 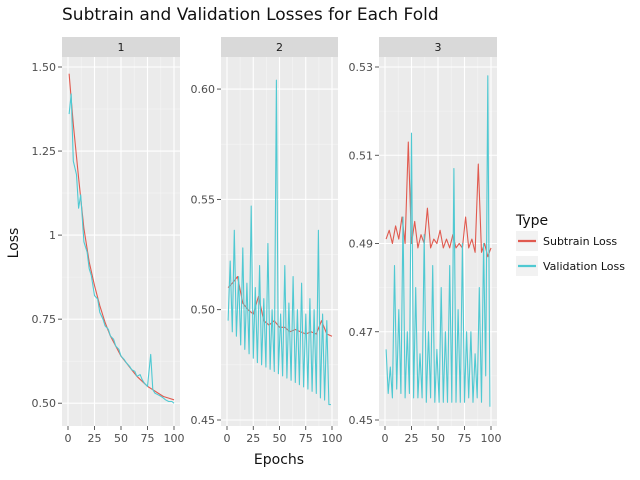 What do you see at coordinates (14, 243) in the screenshot?
I see `y-axis-title: Loss` at bounding box center [14, 243].